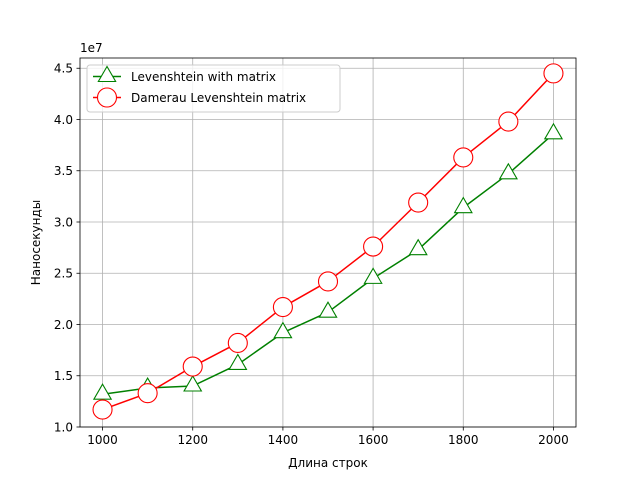 The image size is (640, 480). I want to click on legend-entry: Levenshtein with matrix, so click(184, 74).